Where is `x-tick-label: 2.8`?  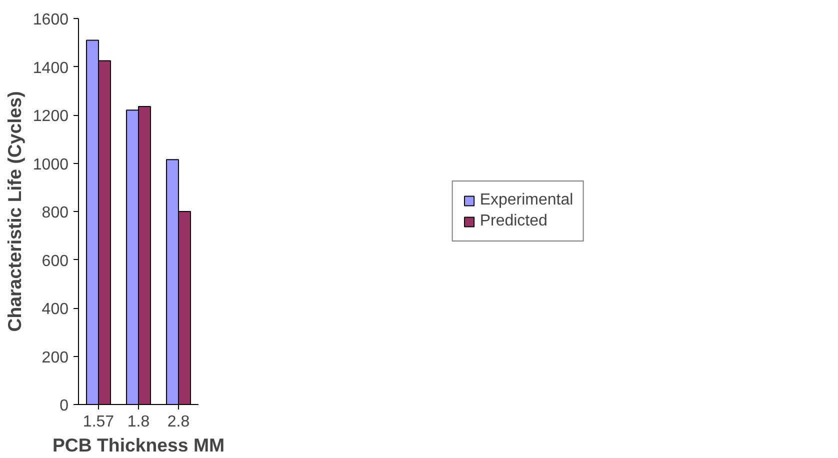
x-tick-label: 2.8 is located at coordinates (178, 422).